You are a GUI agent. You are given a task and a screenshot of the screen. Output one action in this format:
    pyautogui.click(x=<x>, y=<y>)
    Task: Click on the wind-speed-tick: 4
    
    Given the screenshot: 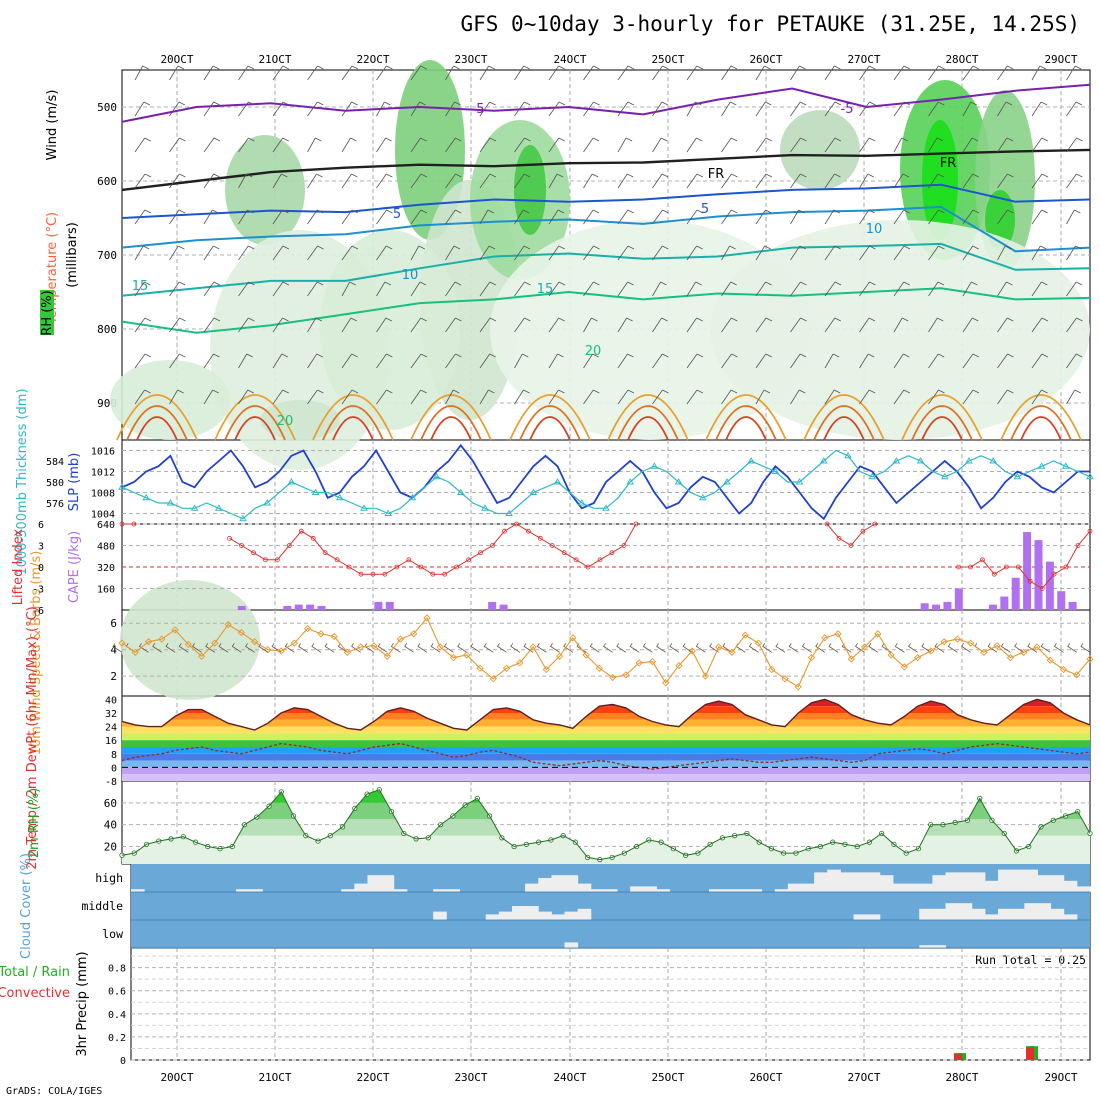 What is the action you would take?
    pyautogui.click(x=113, y=650)
    